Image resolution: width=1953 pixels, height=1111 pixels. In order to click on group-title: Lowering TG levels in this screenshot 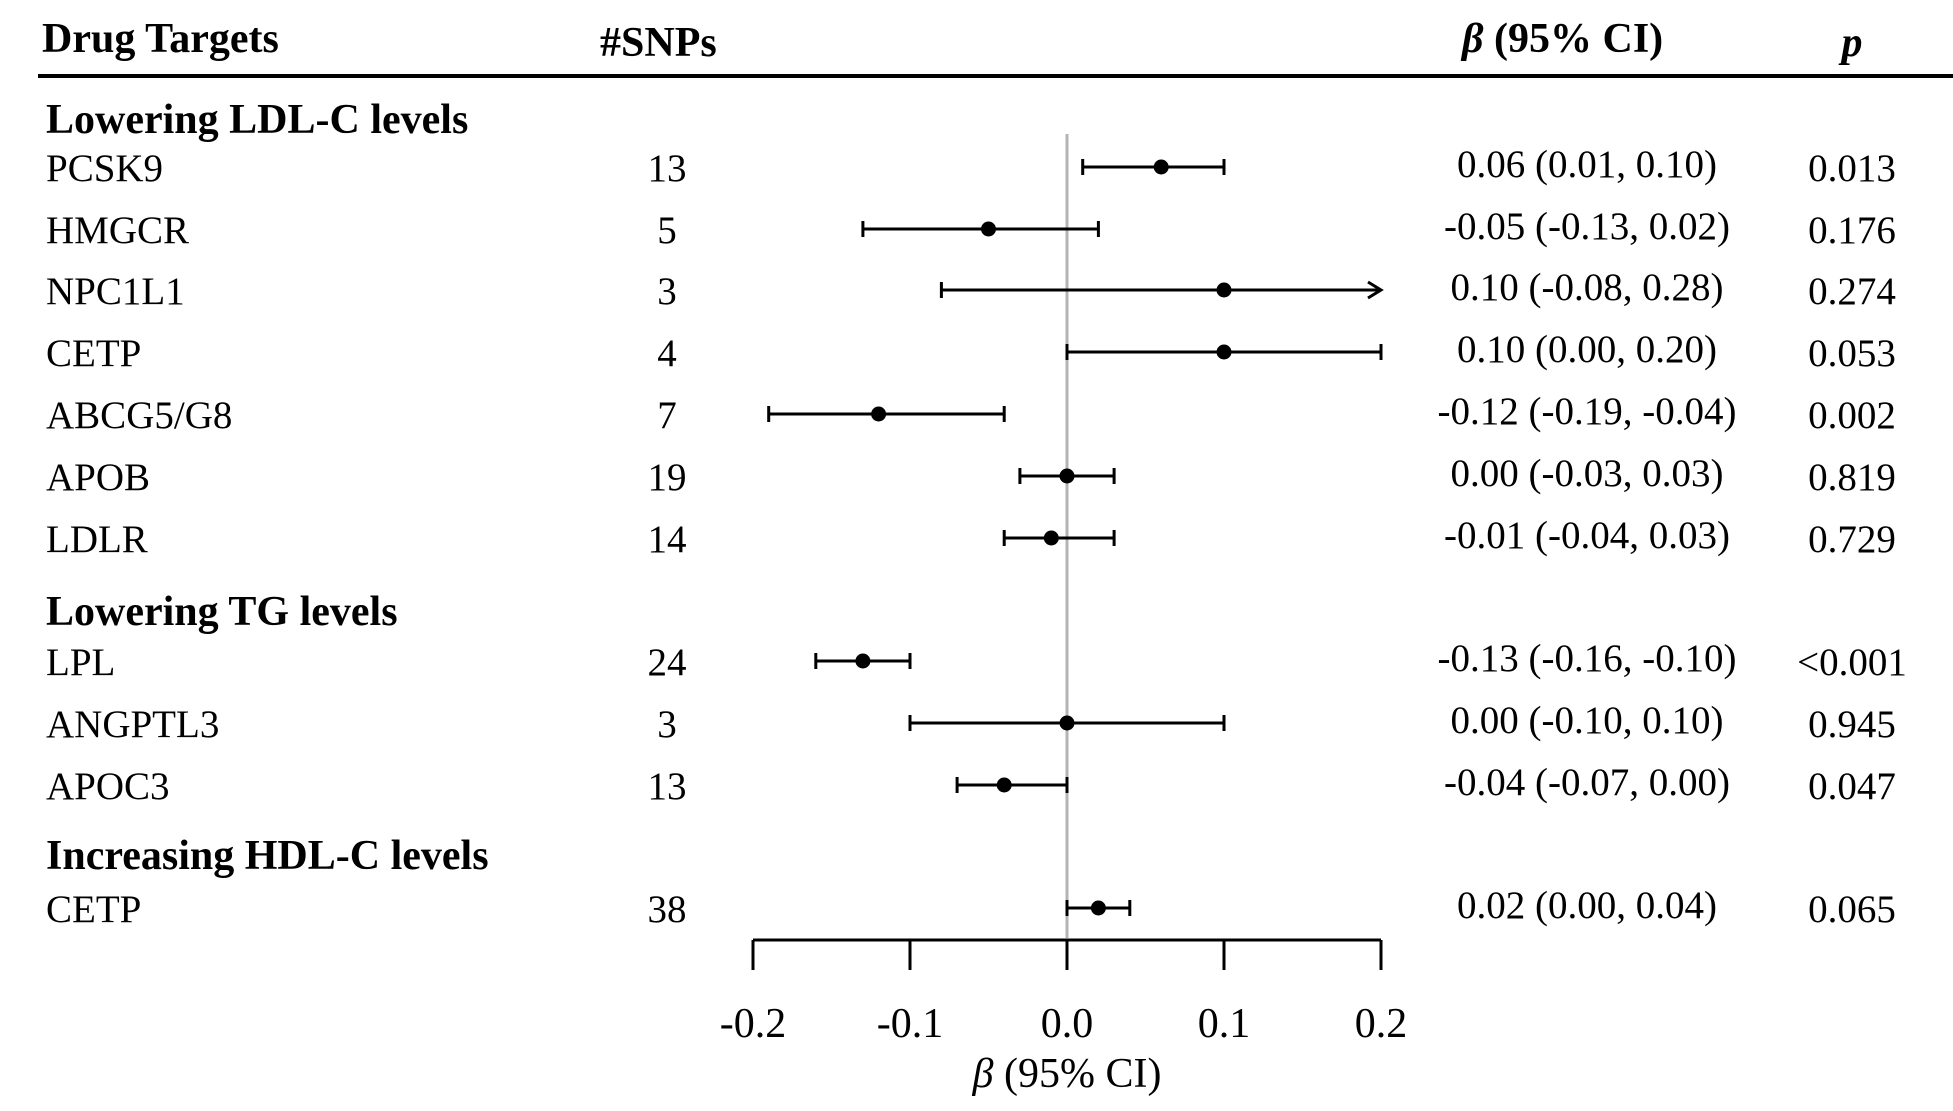, I will do `click(222, 612)`.